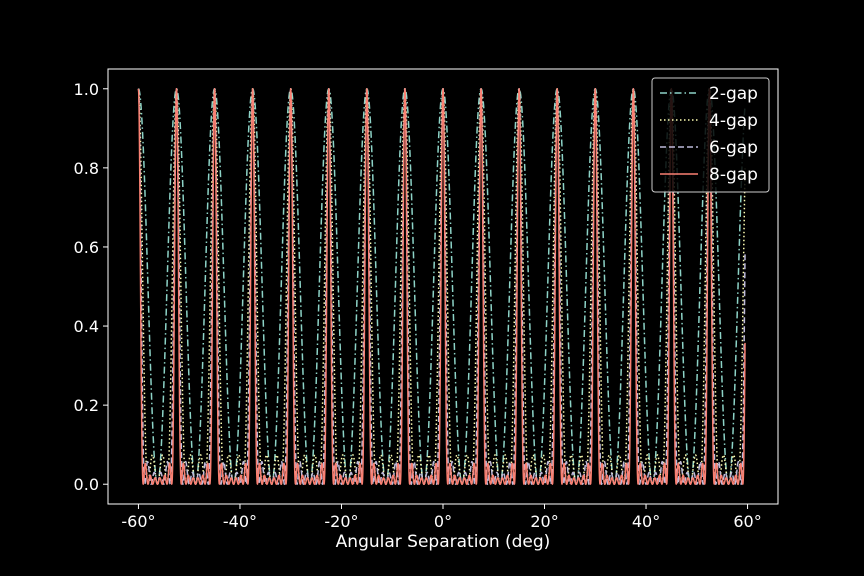 This screenshot has height=576, width=864. Describe the element at coordinates (646, 521) in the screenshot. I see `x-tick-label: 40°` at that location.